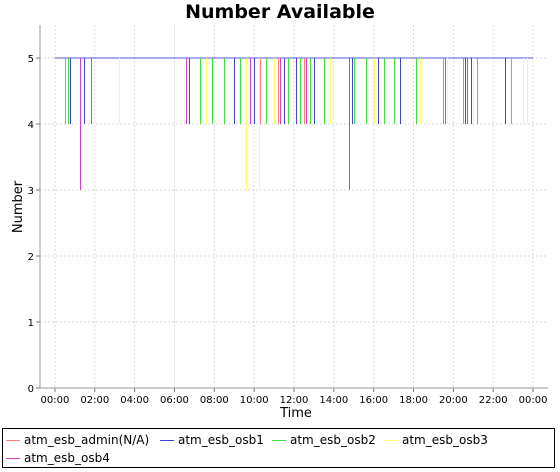 This screenshot has height=472, width=560. What do you see at coordinates (174, 400) in the screenshot?
I see `x-tick-label: 06:00` at bounding box center [174, 400].